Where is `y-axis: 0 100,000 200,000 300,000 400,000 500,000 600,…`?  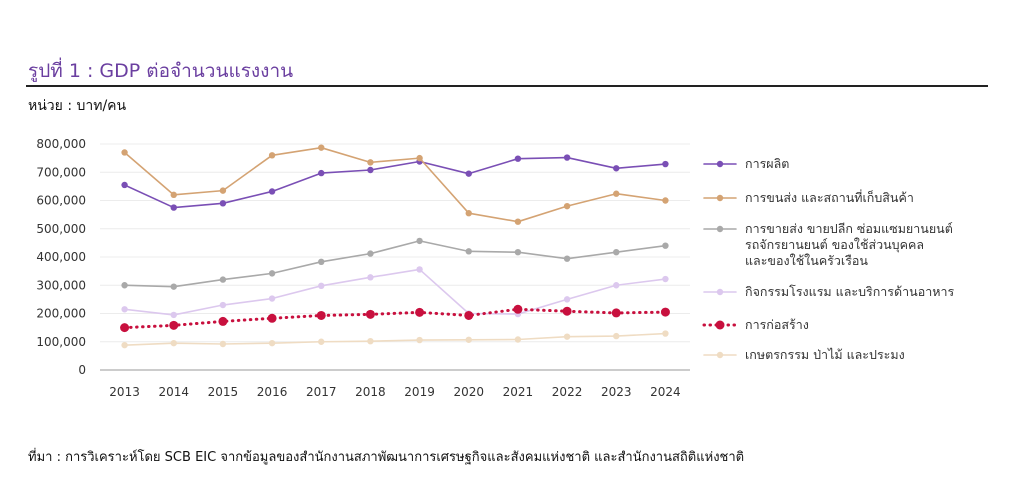 y-axis: 0 100,000 200,000 300,000 400,000 500,000 600,… is located at coordinates (61, 257).